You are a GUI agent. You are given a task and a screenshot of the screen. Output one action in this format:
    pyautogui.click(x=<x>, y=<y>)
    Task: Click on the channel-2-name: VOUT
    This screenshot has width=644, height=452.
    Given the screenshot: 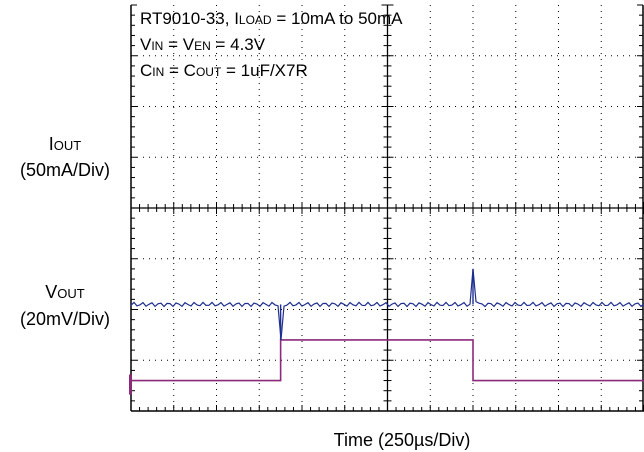 What is the action you would take?
    pyautogui.click(x=65, y=292)
    